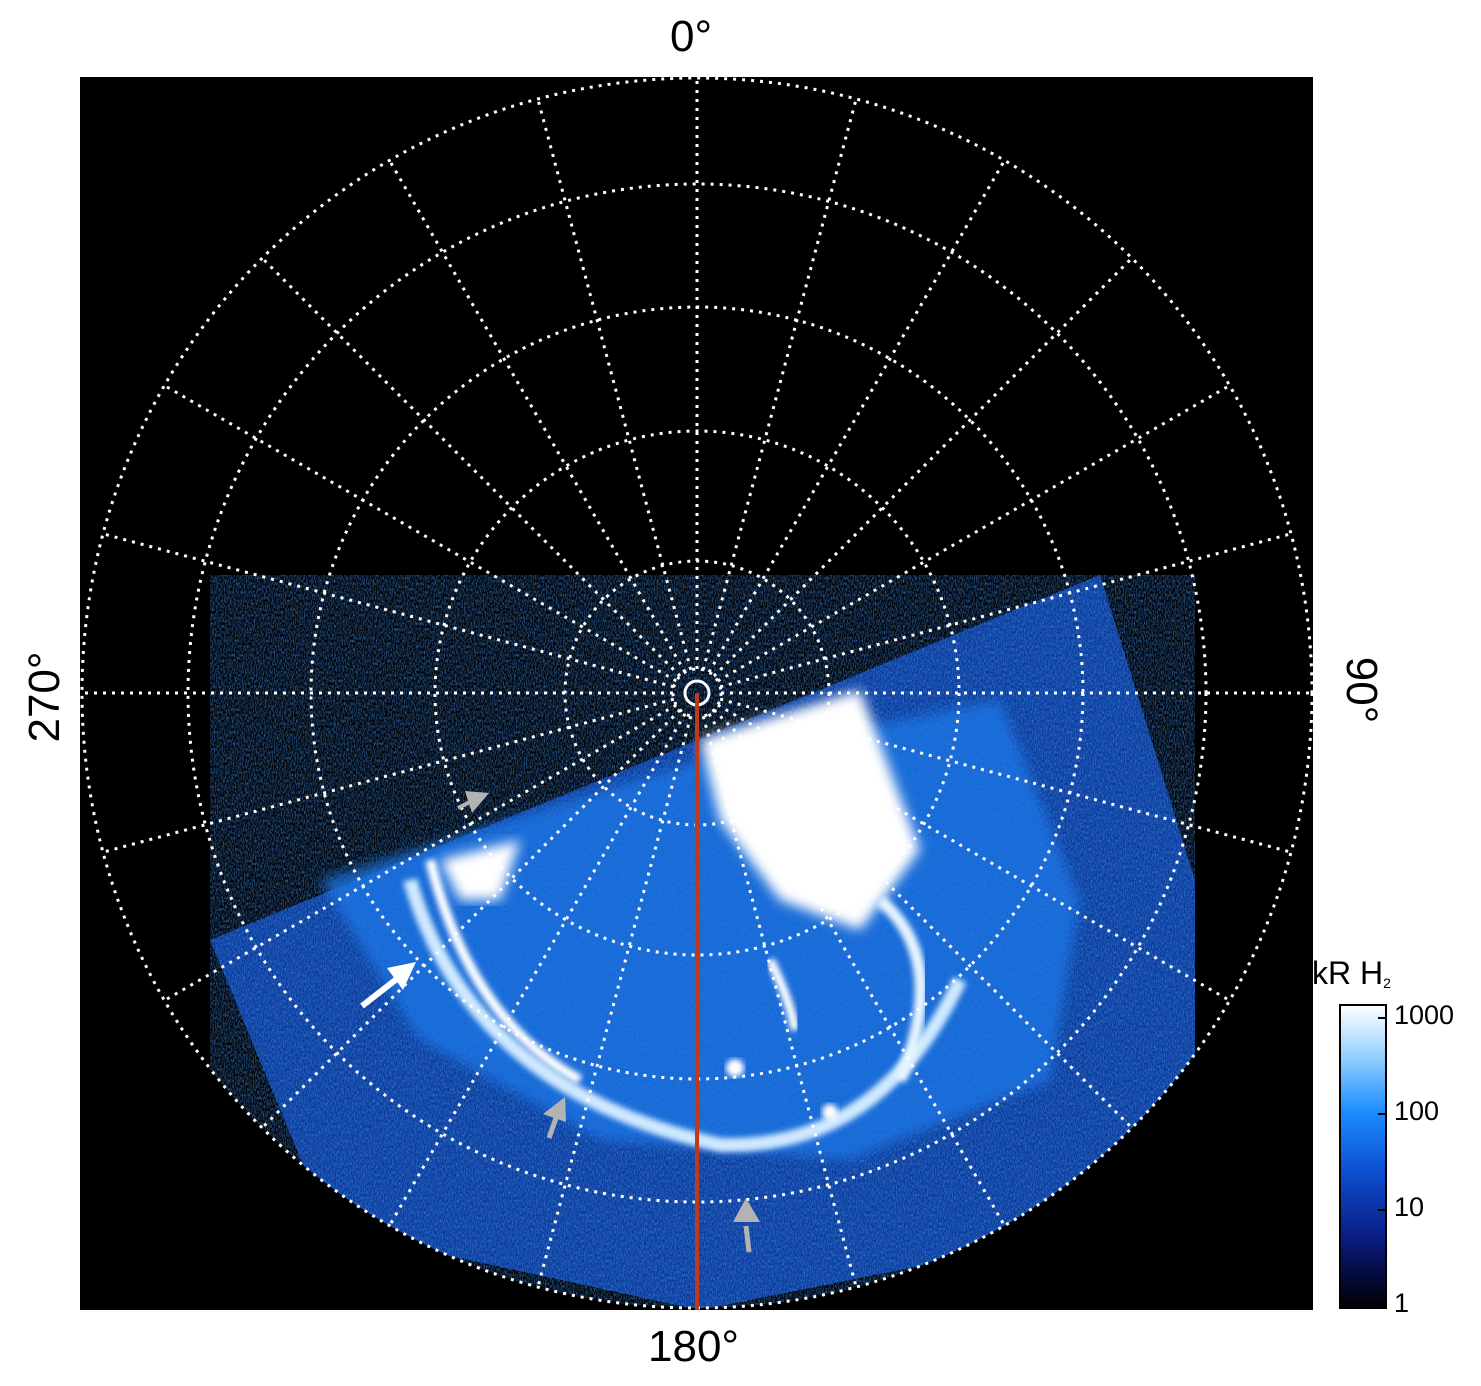 The height and width of the screenshot is (1386, 1481). I want to click on grid-circle, so click(697, 693).